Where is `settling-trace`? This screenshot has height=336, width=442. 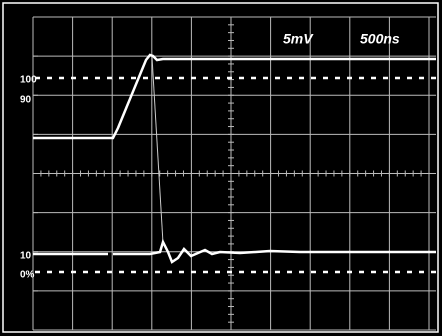
settling-trace is located at coordinates (234, 251).